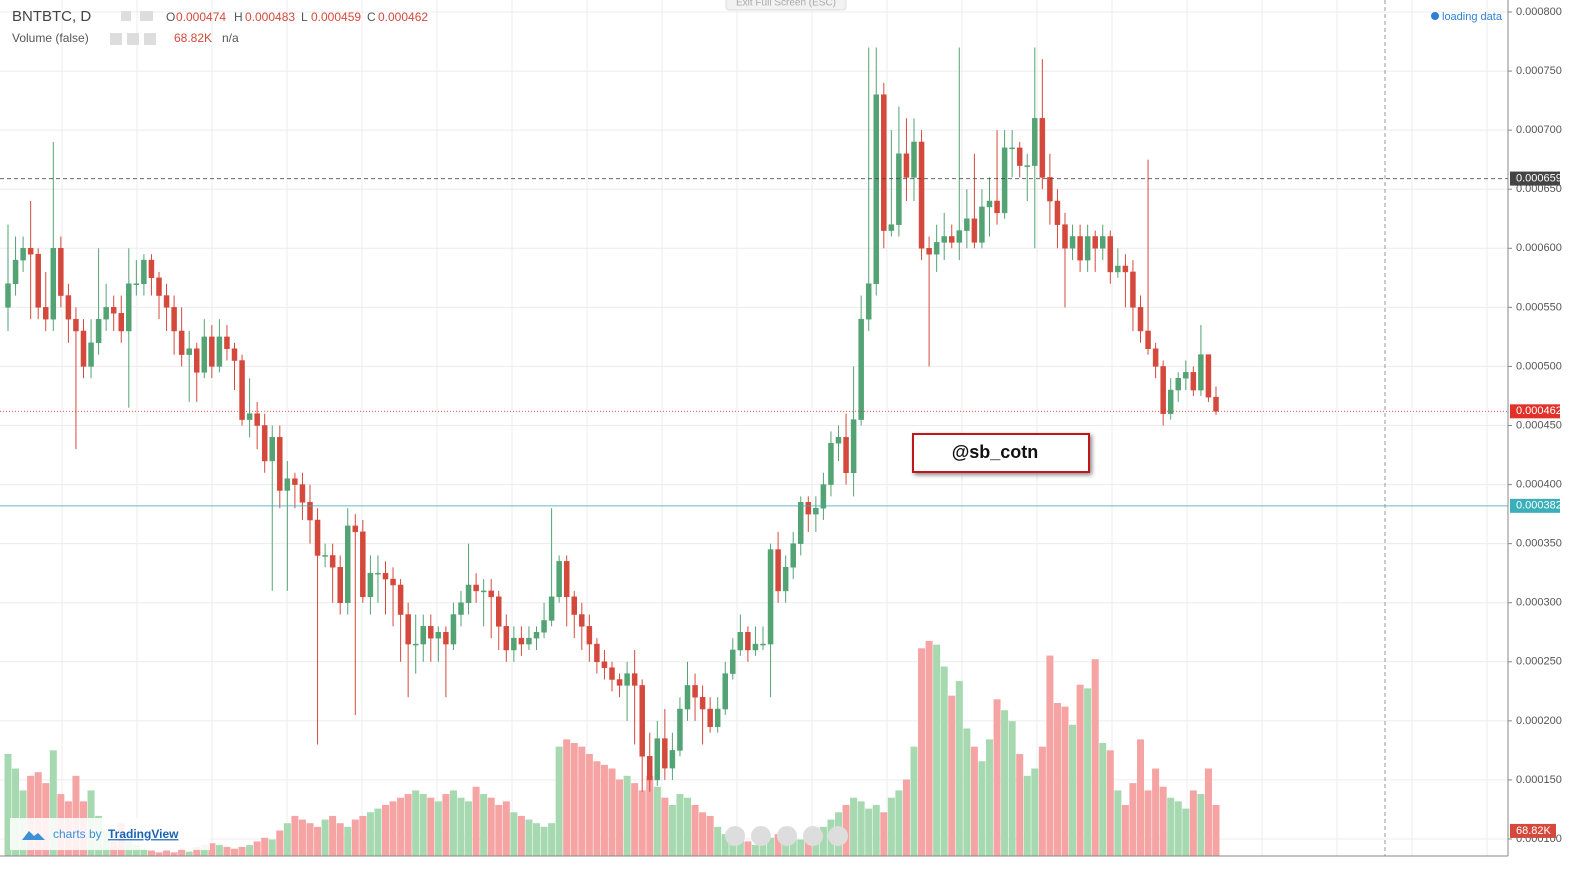 The height and width of the screenshot is (872, 1593). What do you see at coordinates (170, 17) in the screenshot?
I see `ohlc-letter: O` at bounding box center [170, 17].